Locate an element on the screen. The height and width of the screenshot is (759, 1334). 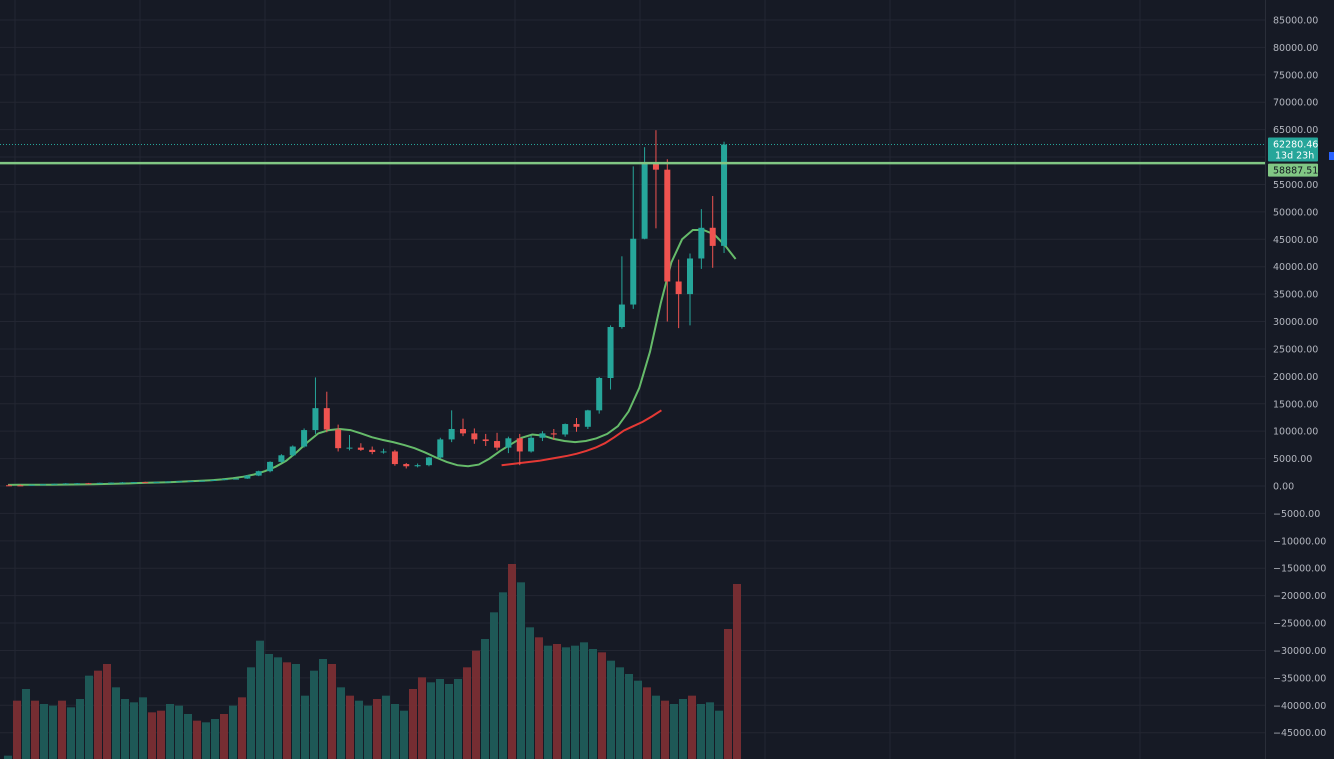
last-price-tag is located at coordinates (1293, 149).